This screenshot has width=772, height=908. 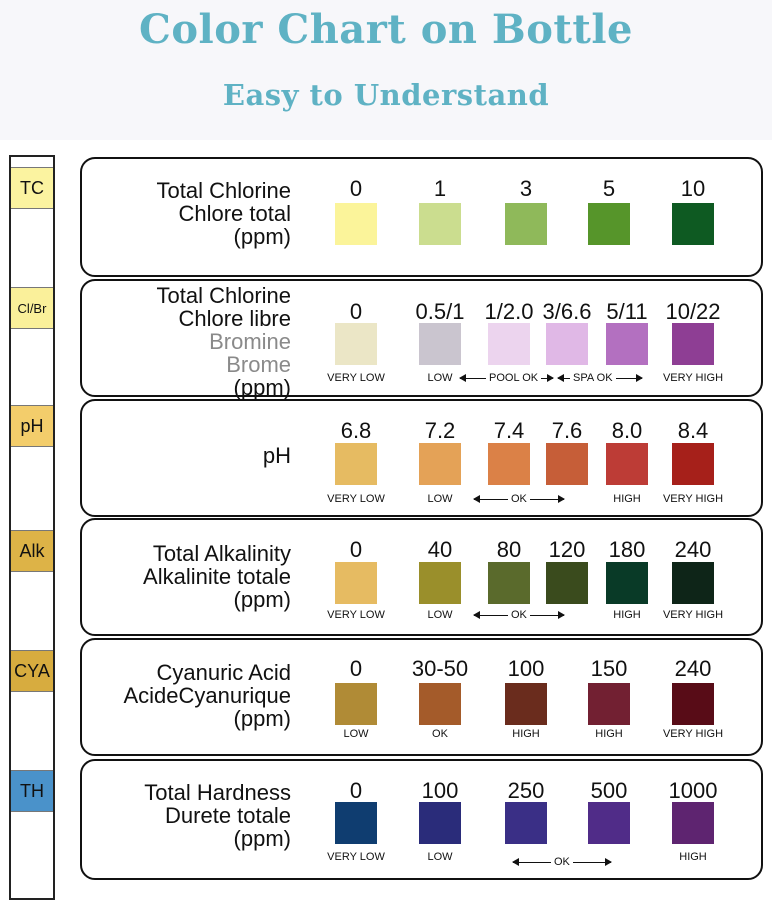 I want to click on reading-value: 3, so click(x=526, y=188).